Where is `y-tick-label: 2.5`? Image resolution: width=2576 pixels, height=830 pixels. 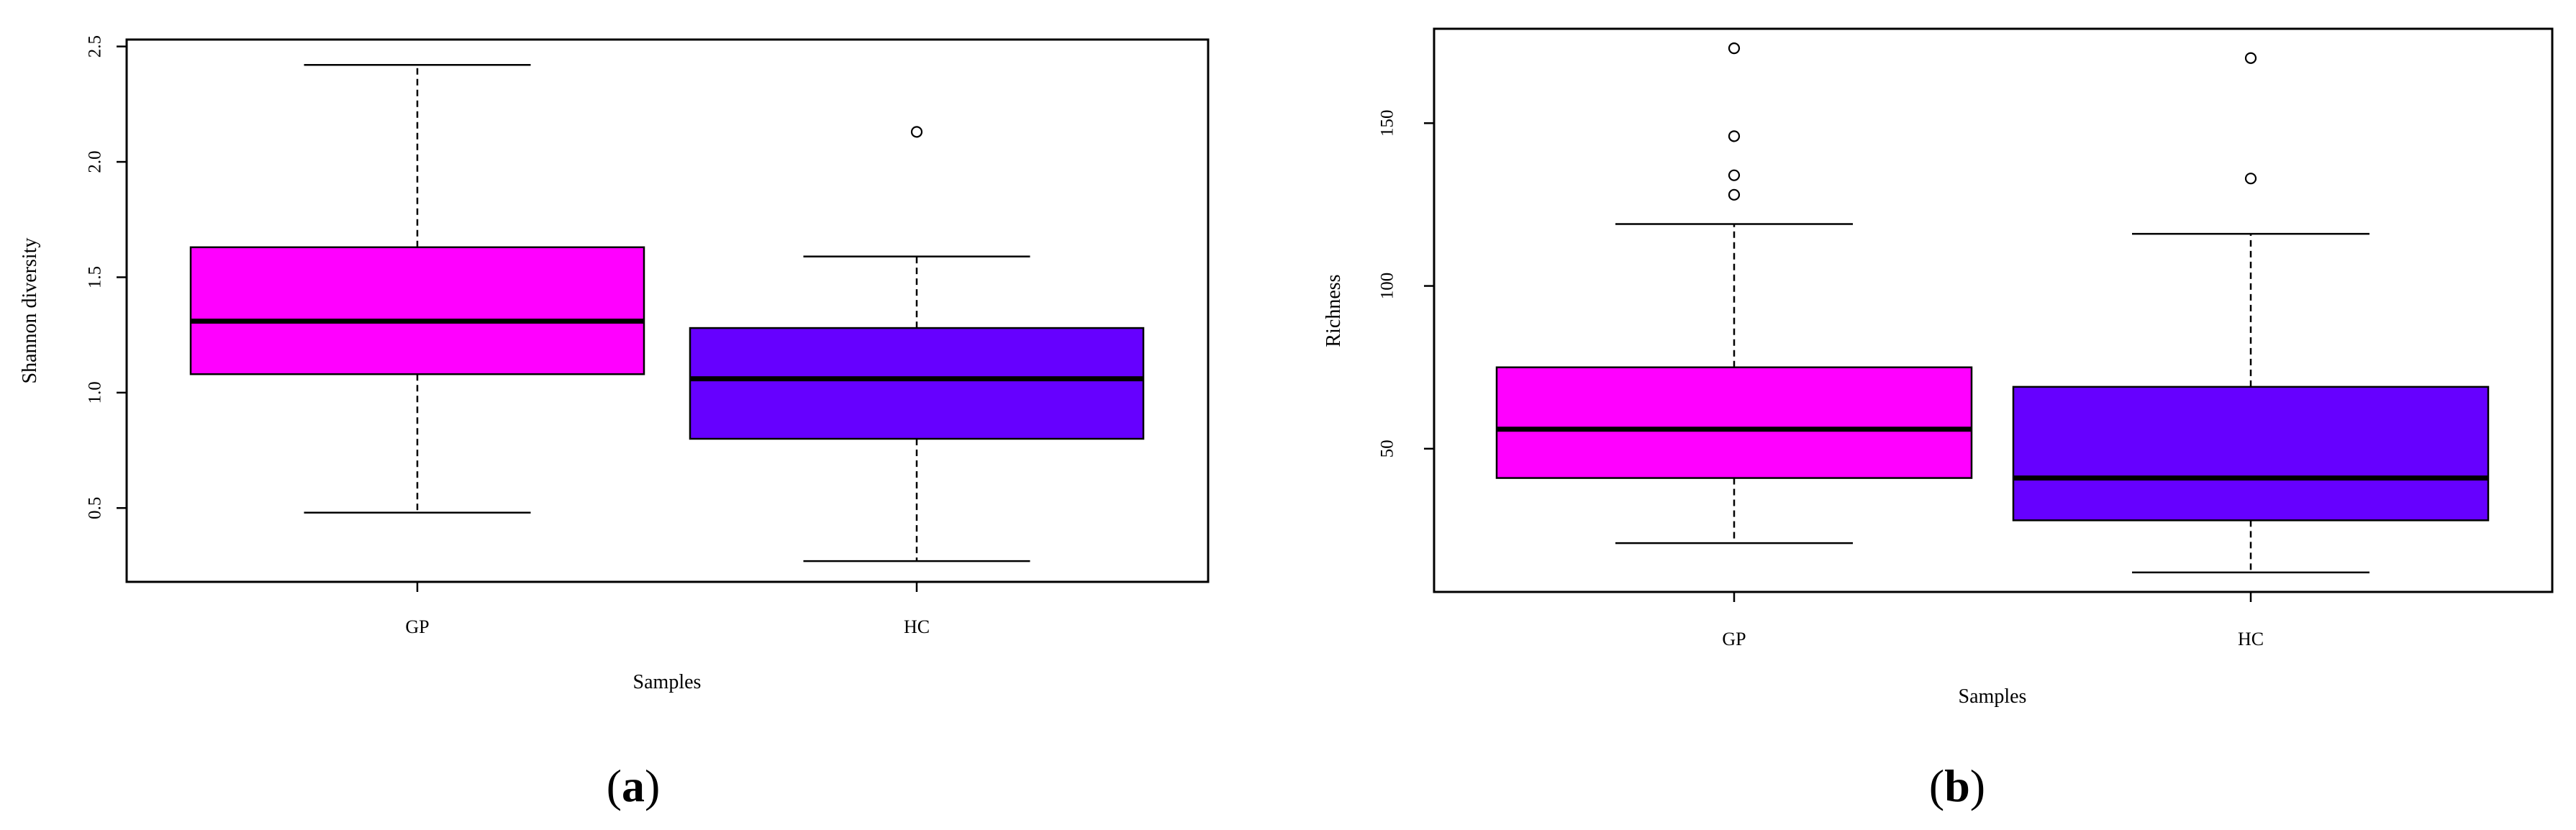
y-tick-label: 2.5 is located at coordinates (95, 47).